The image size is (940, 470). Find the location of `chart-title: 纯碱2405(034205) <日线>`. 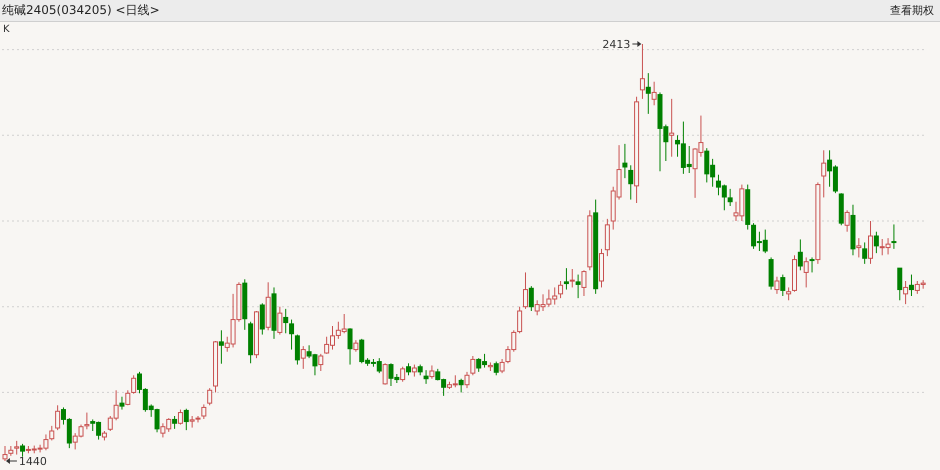

chart-title: 纯碱2405(034205) <日线> is located at coordinates (81, 10).